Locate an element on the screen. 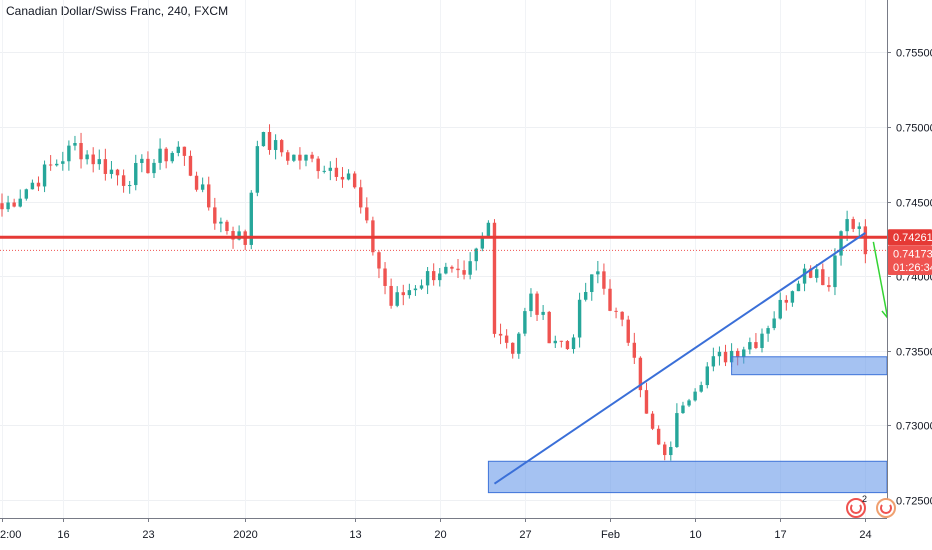  event-flag-icon: 2 is located at coordinates (856, 506).